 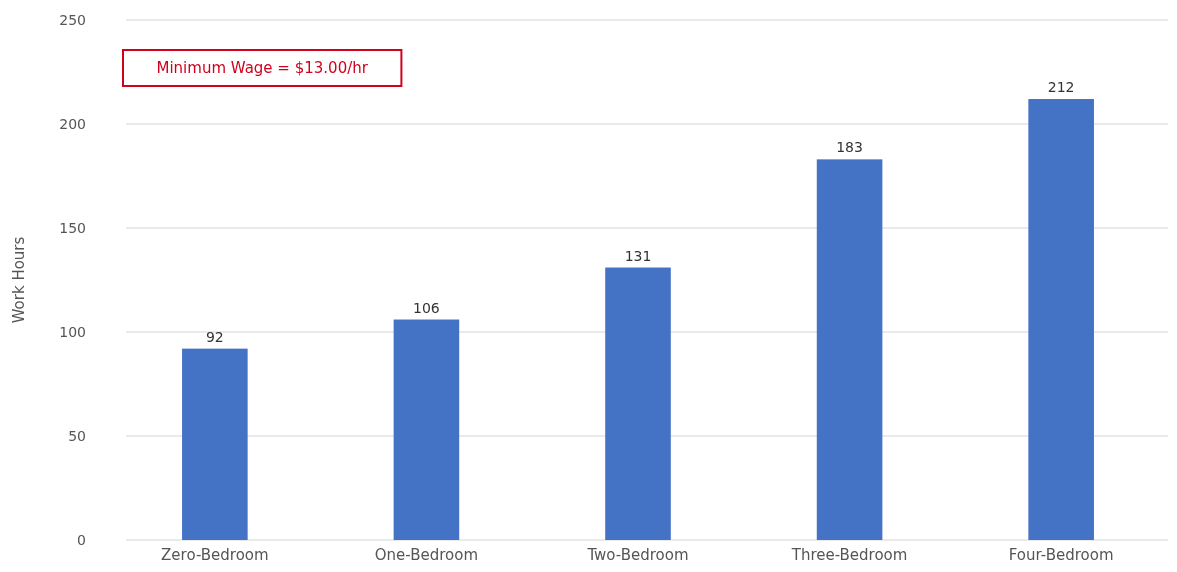 I want to click on y-tick-label: 50, so click(x=77, y=435).